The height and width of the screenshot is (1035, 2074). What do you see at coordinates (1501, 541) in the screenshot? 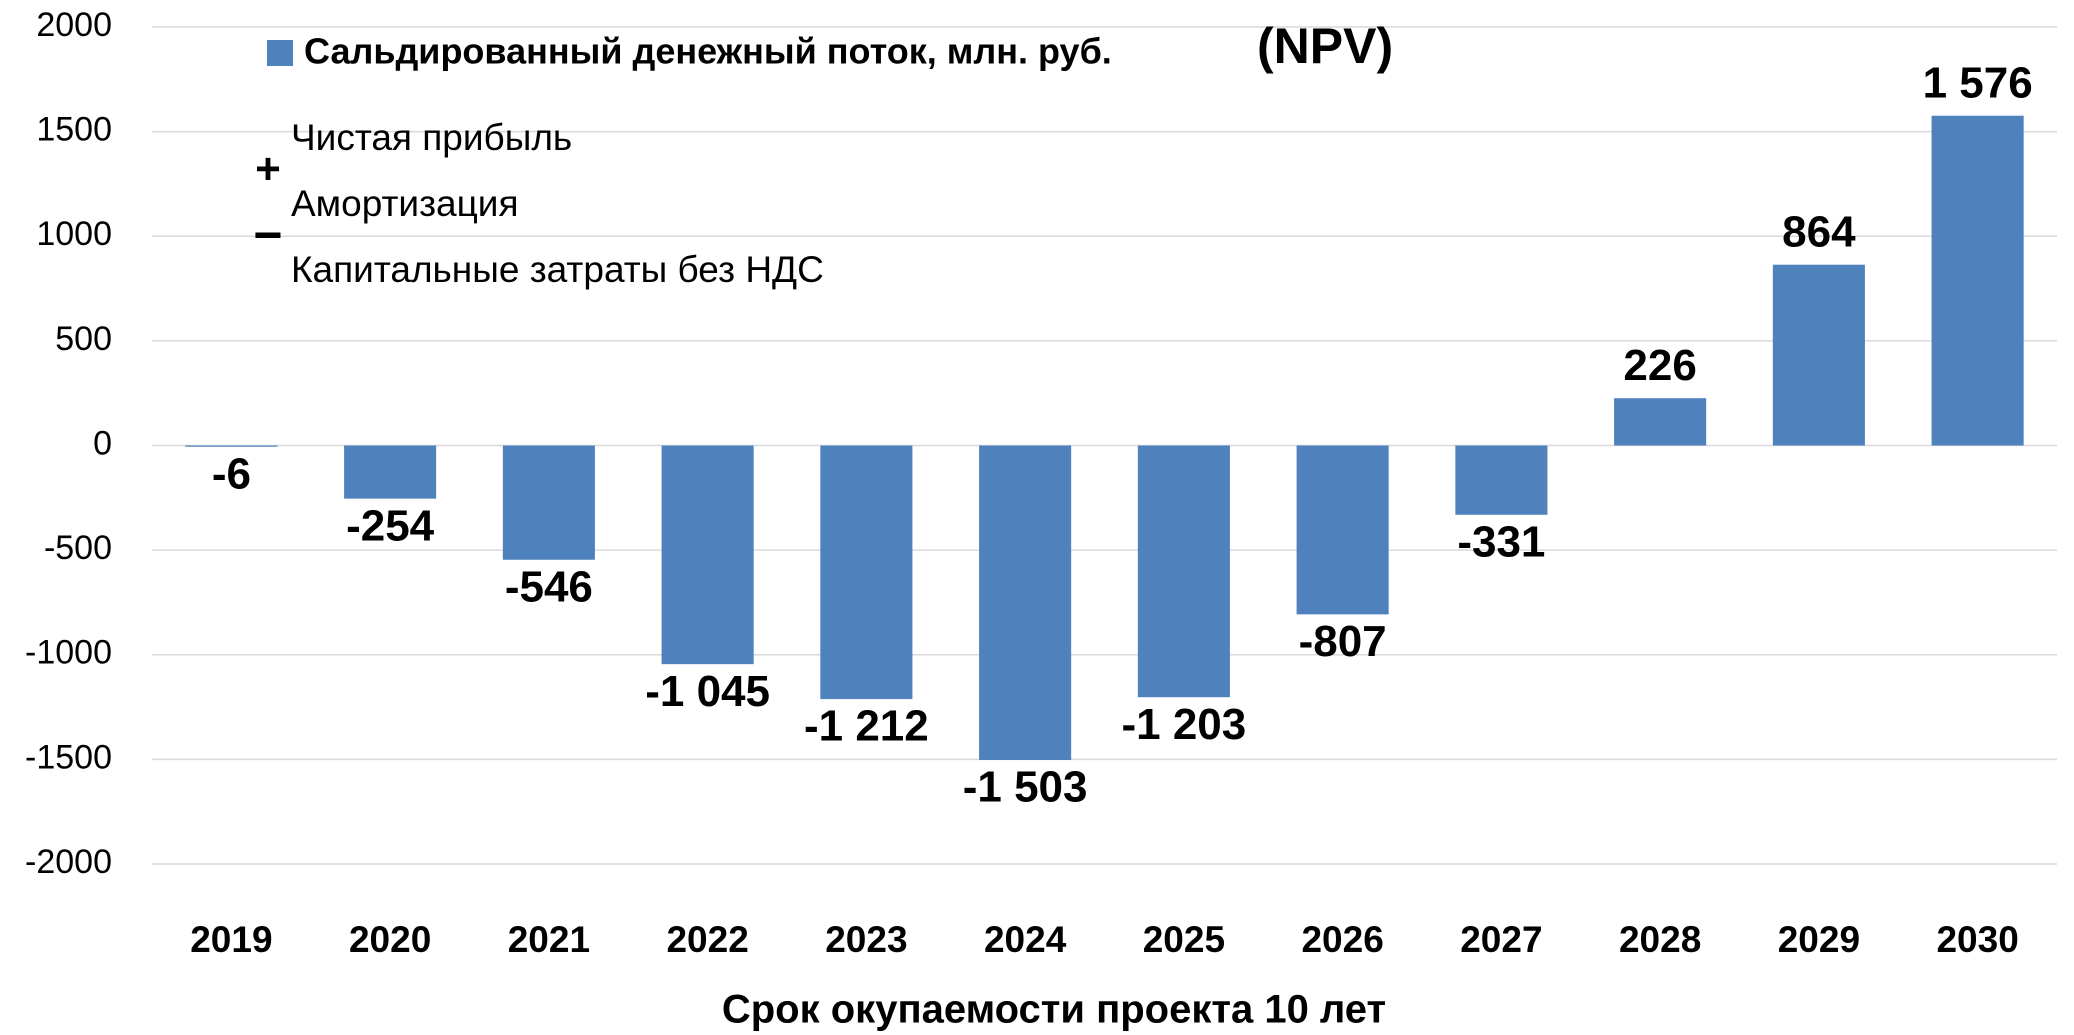
I see `data-label: -331` at bounding box center [1501, 541].